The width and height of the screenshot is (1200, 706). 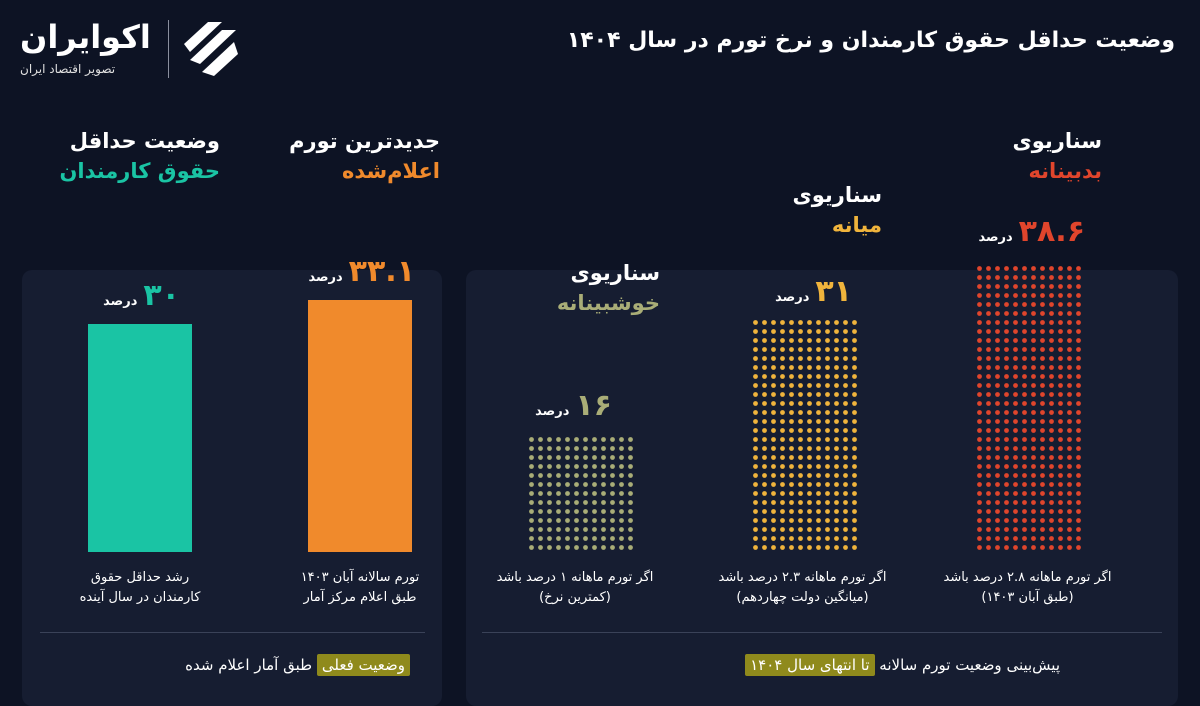 What do you see at coordinates (805, 435) in the screenshot?
I see `medium-dot-bar` at bounding box center [805, 435].